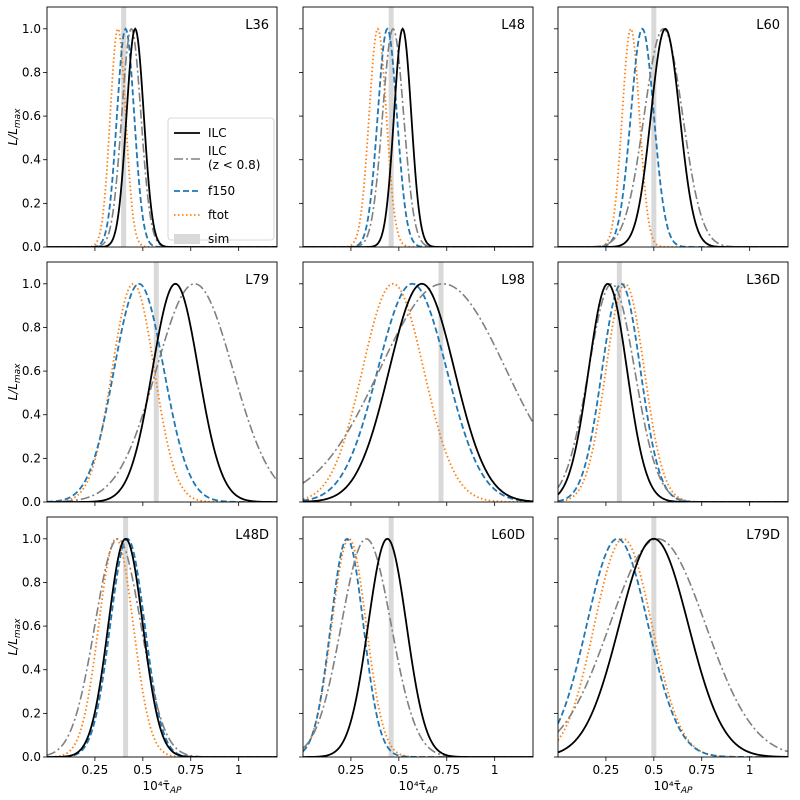 The image size is (800, 800). I want to click on panel-l79: 0.0 0.2 0.4 0.6 0.8 1.0 L79 L/Lmax, so click(142, 385).